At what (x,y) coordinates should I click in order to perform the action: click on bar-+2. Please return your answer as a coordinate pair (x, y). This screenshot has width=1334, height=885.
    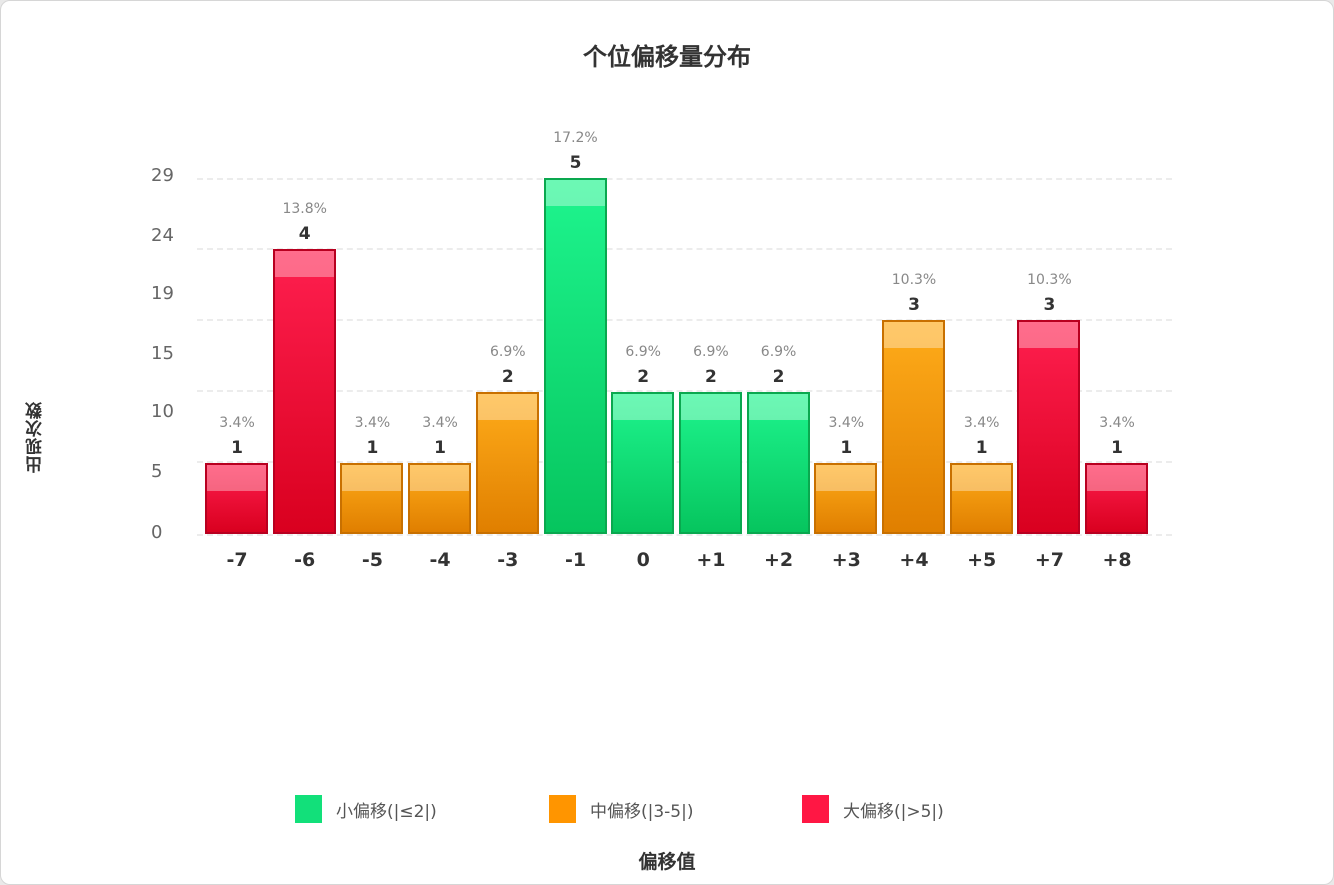
    Looking at the image, I should click on (778, 462).